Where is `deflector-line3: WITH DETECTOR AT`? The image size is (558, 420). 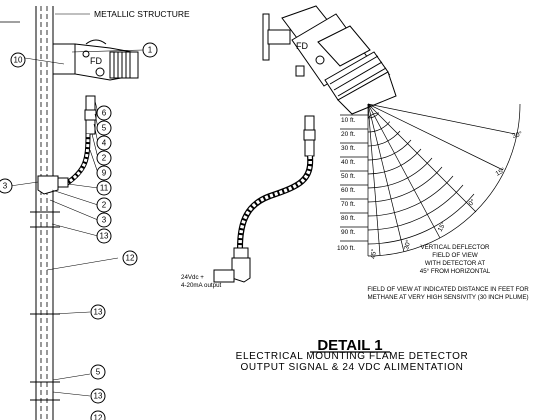
deflector-line3: WITH DETECTOR AT is located at coordinates (455, 263).